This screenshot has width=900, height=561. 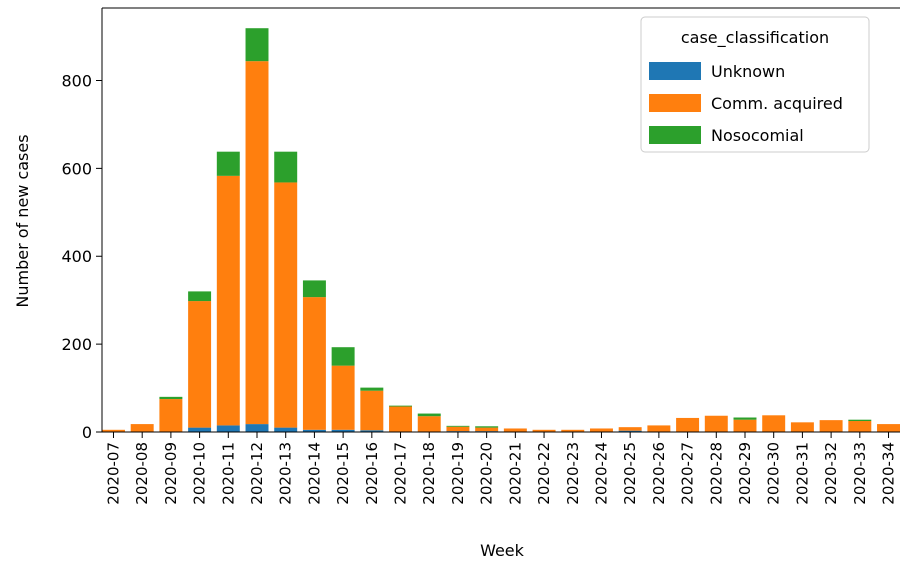 I want to click on x-tick-label: 2020-31, so click(x=802, y=473).